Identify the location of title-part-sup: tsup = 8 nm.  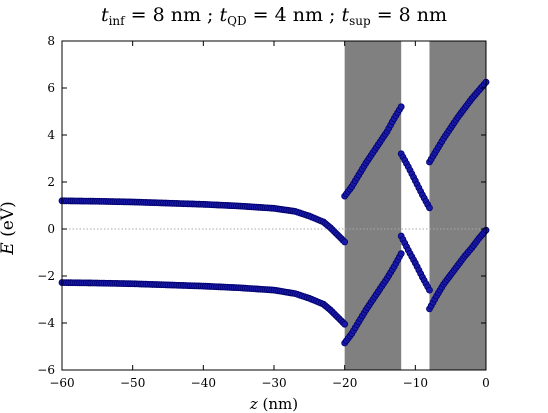
(394, 16).